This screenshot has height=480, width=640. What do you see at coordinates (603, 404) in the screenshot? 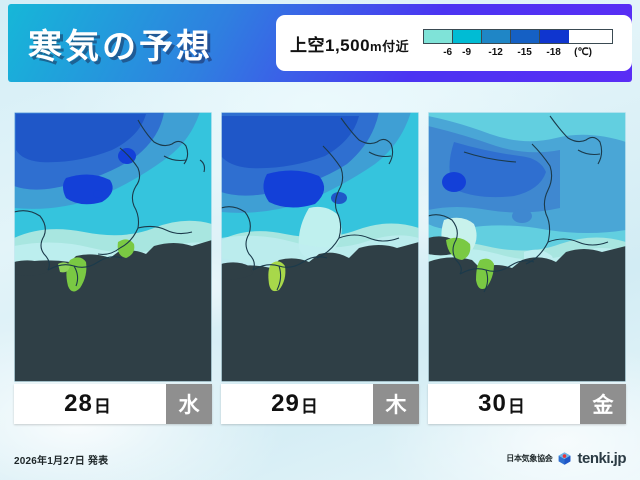
I see `date-dow-2: 金` at bounding box center [603, 404].